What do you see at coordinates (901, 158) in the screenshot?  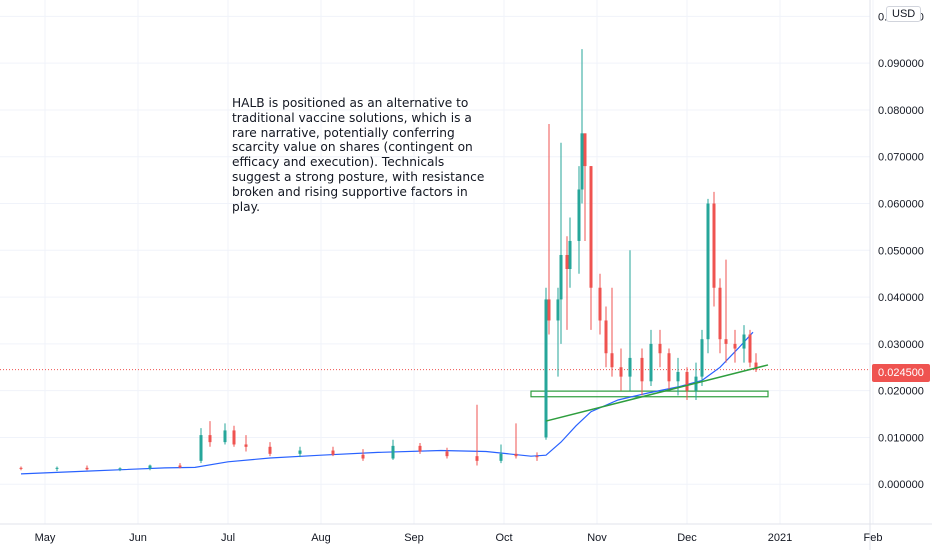 I see `y-tick-label: 0.070000` at bounding box center [901, 158].